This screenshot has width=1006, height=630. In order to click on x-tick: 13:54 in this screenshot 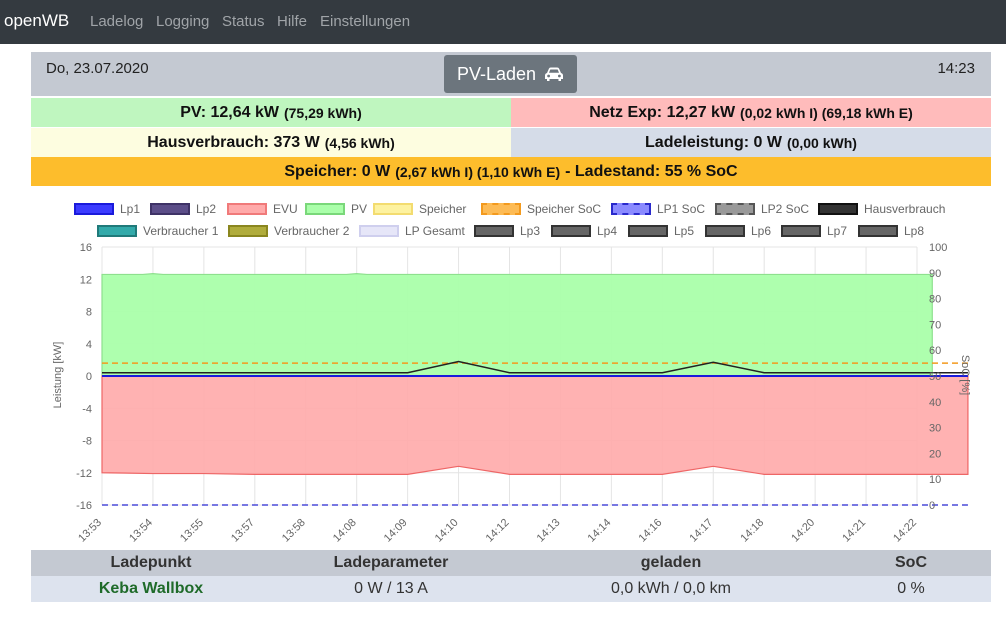, I will do `click(141, 531)`.